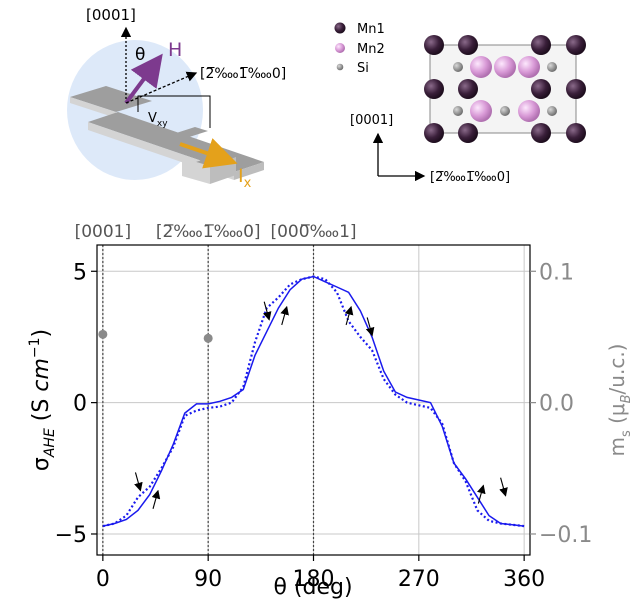 This screenshot has height=606, width=644. Describe the element at coordinates (619, 399) in the screenshot. I see `y-right-axis-label: ms (μB/u.c.)` at that location.